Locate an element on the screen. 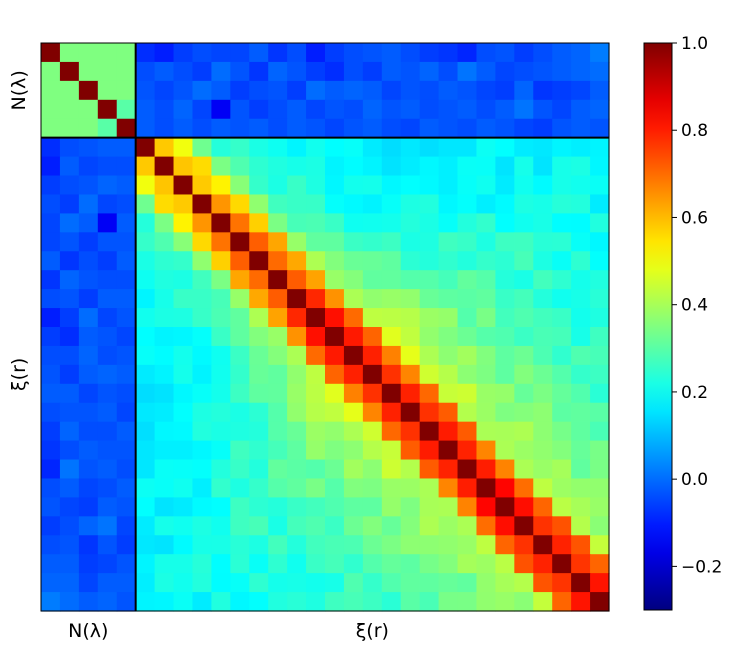  colorbar-tick-label: 0.8 is located at coordinates (694, 131).